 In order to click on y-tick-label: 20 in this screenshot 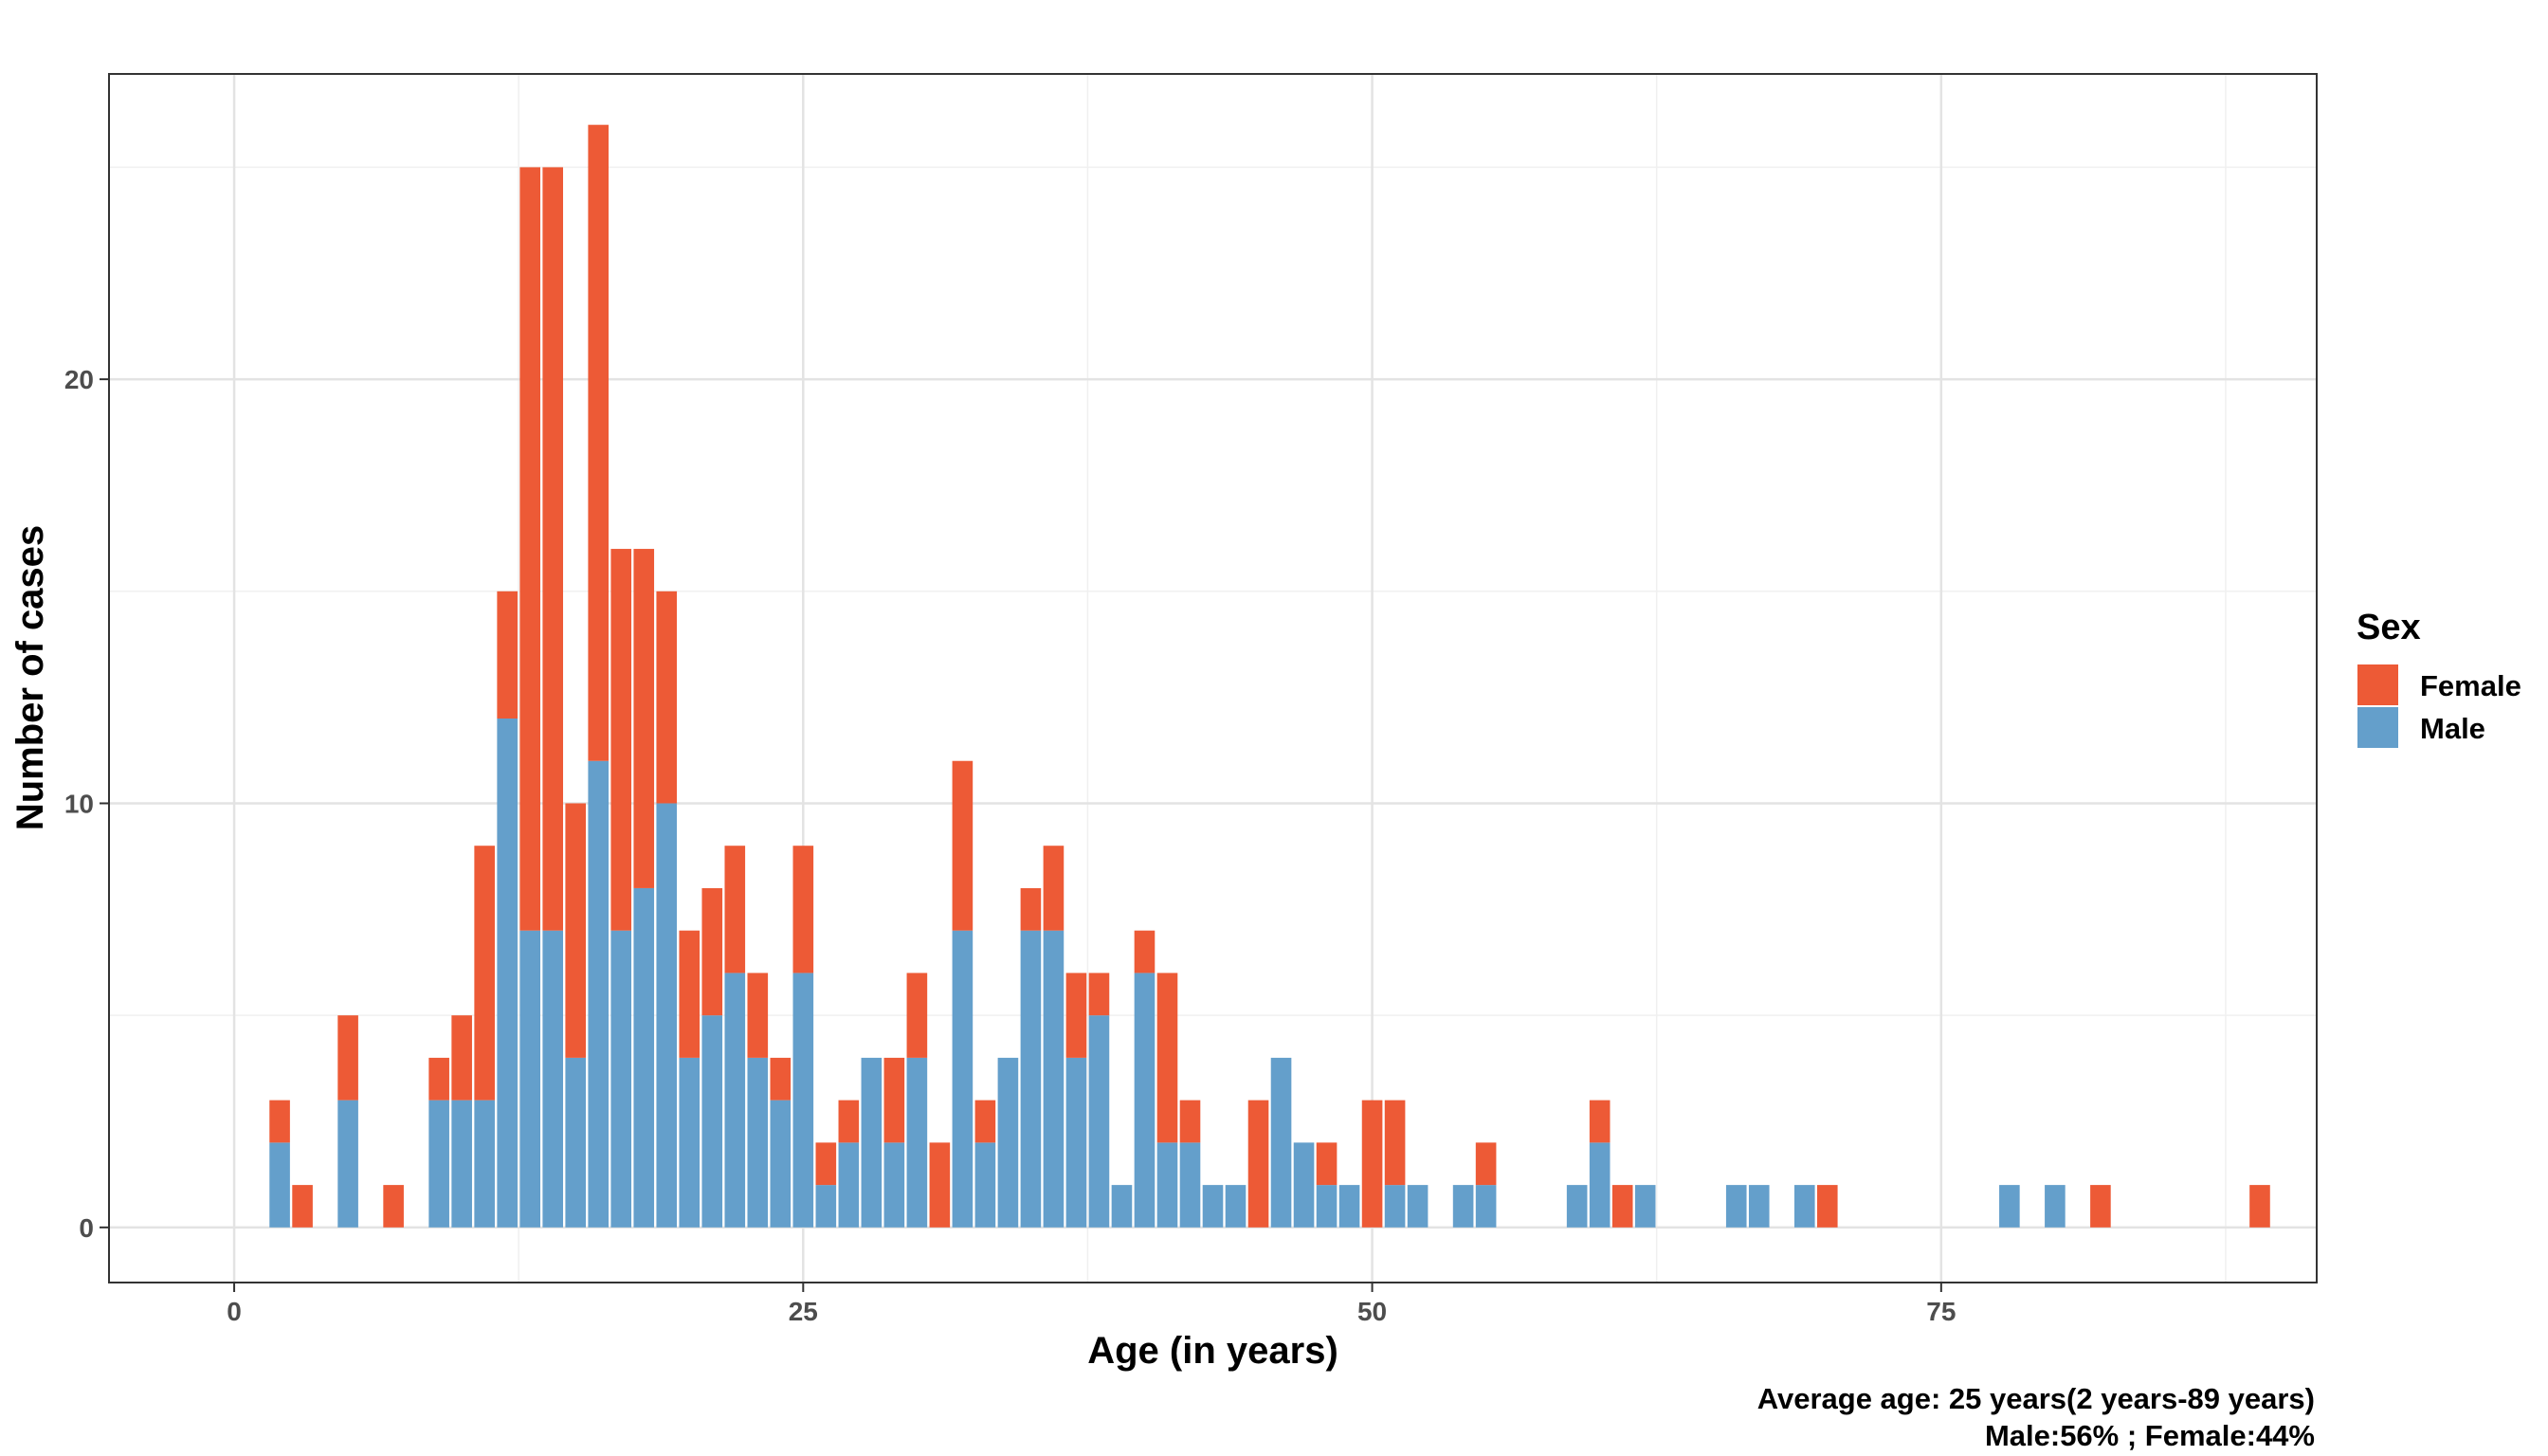, I will do `click(79, 379)`.